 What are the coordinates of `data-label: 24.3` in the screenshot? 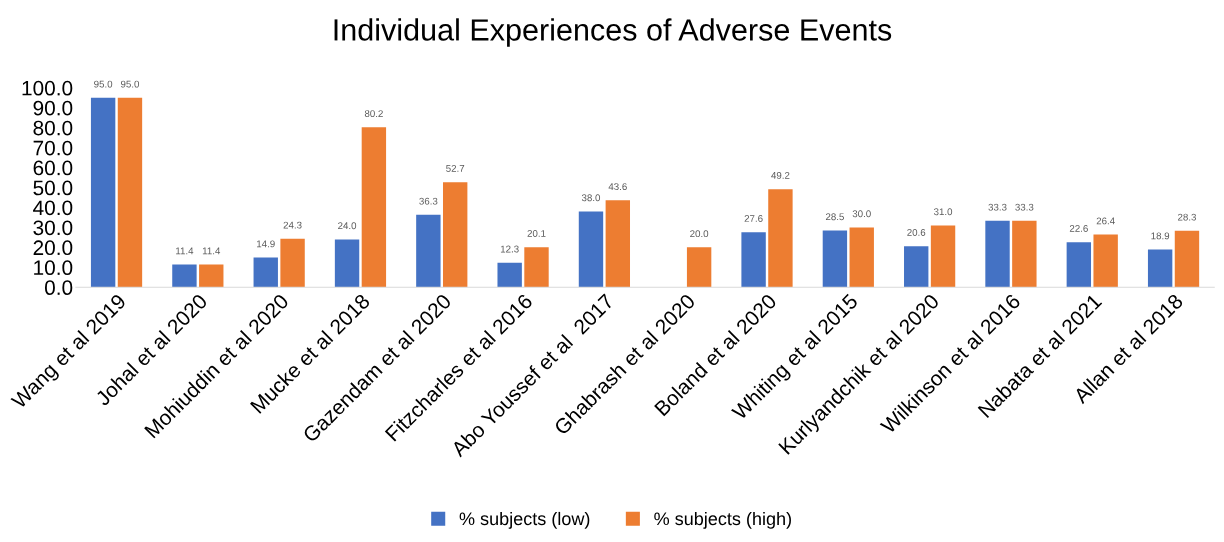 It's located at (292, 225).